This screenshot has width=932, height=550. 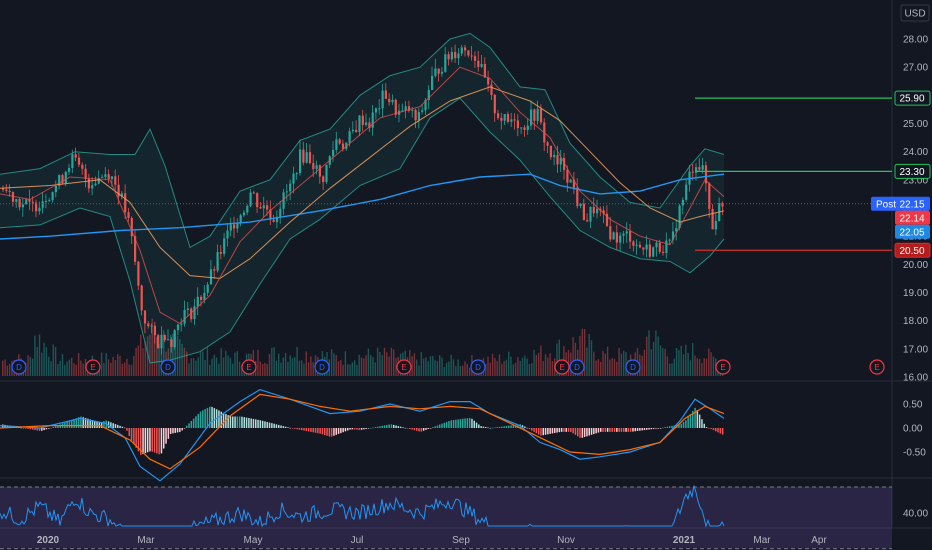 I want to click on rsi-panel: 40.00, so click(x=464, y=517).